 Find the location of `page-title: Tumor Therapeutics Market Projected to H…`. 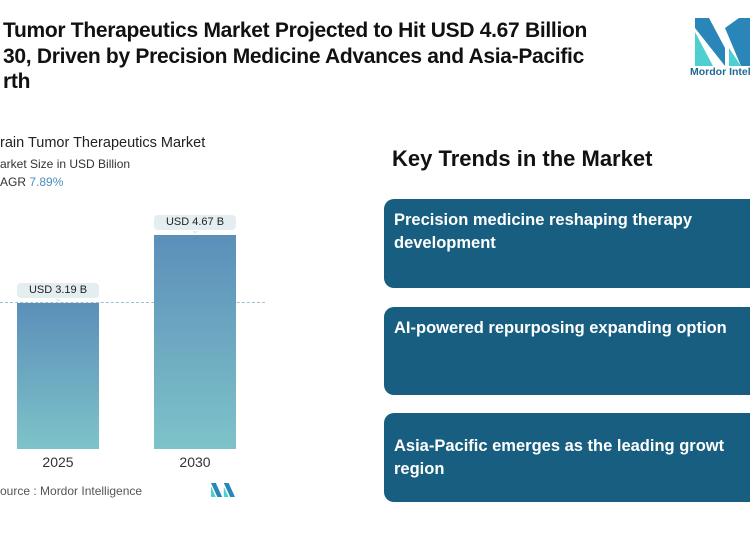

page-title: Tumor Therapeutics Market Projected to H… is located at coordinates (295, 56).